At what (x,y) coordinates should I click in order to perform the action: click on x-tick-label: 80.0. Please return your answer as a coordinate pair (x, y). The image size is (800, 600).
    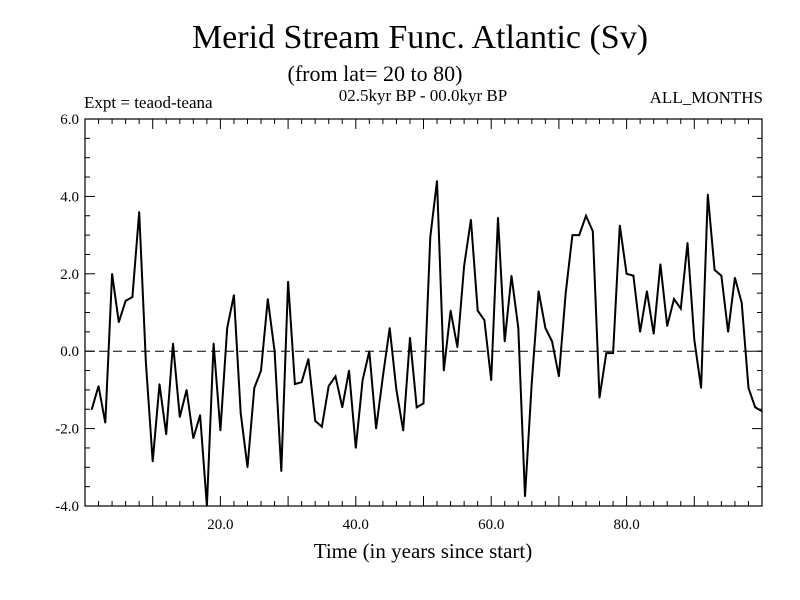
    Looking at the image, I should click on (626, 525).